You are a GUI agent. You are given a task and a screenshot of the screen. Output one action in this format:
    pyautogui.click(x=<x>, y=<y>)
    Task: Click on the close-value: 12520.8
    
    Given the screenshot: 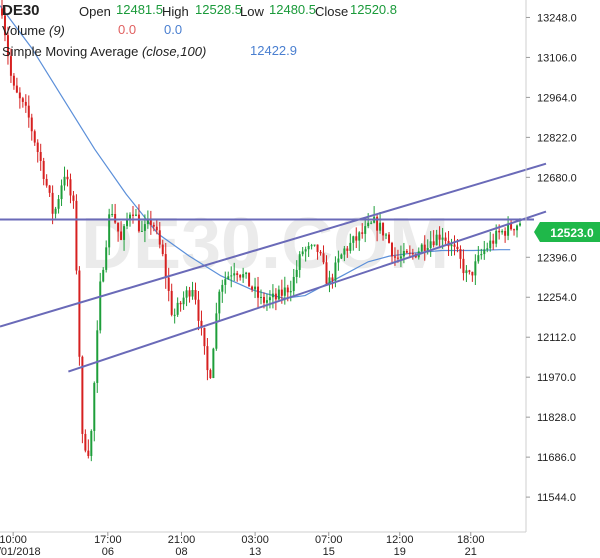 What is the action you would take?
    pyautogui.click(x=373, y=9)
    